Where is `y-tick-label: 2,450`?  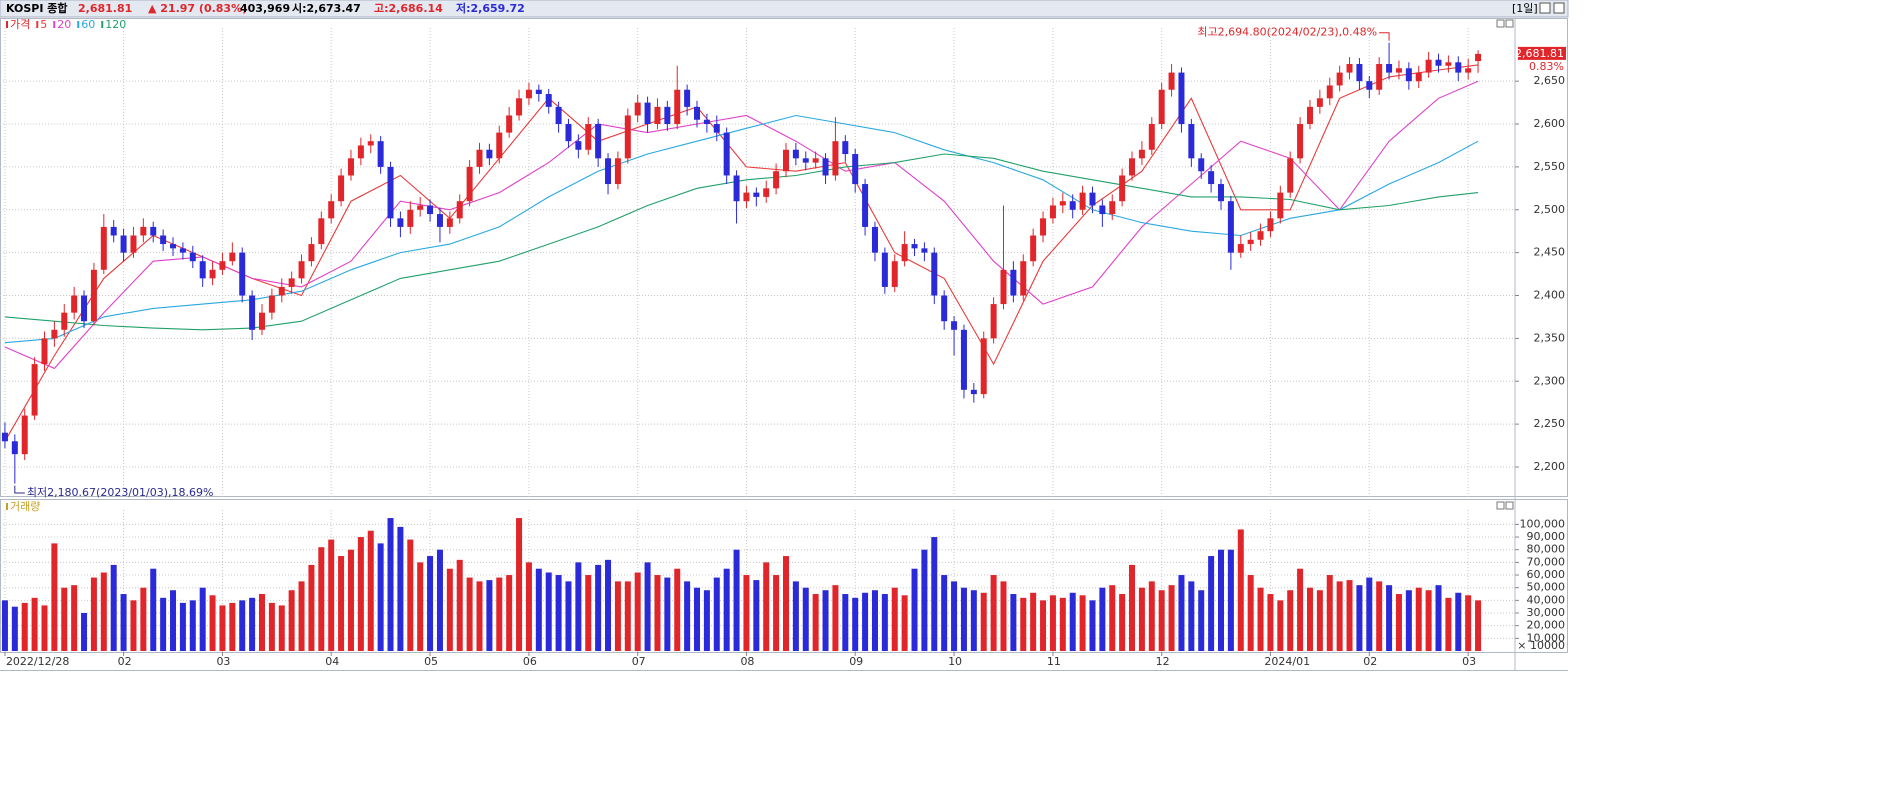
y-tick-label: 2,450 is located at coordinates (1550, 252).